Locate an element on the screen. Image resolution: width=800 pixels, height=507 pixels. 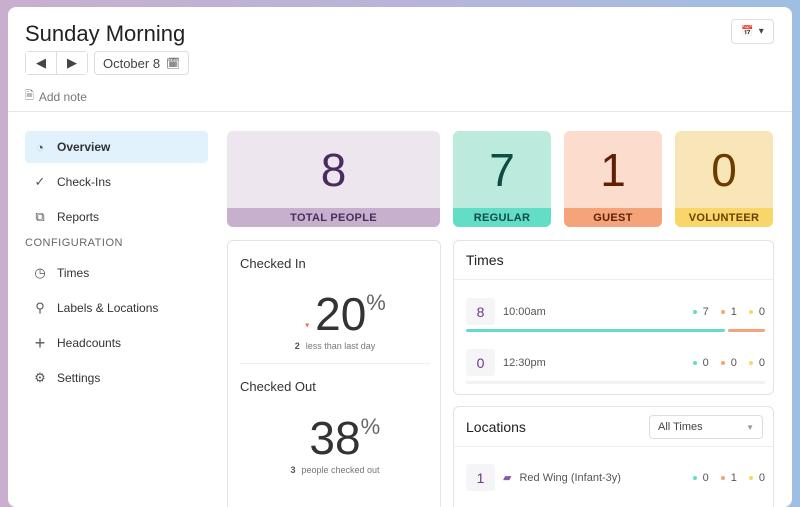
date-picker-button: October 8 🗓 is located at coordinates (141, 63).